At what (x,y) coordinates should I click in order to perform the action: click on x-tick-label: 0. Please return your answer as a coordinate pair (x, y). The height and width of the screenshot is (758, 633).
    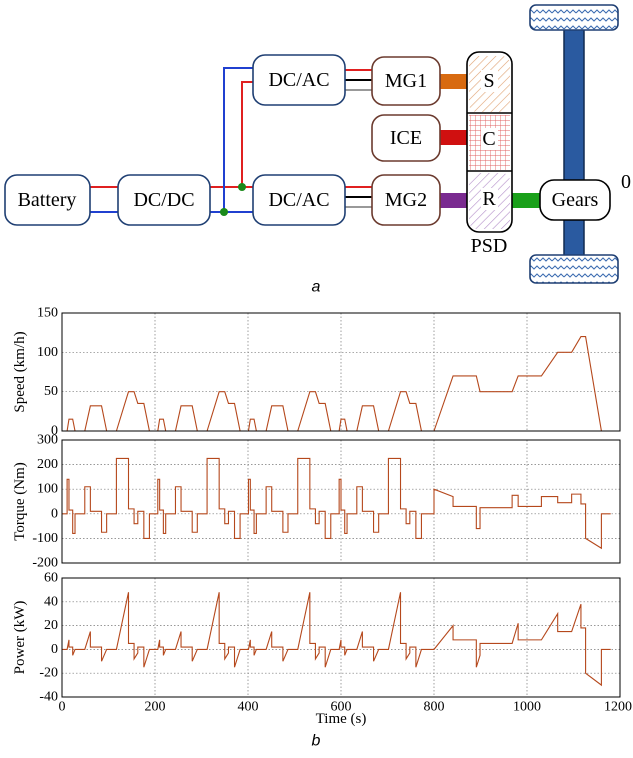
    Looking at the image, I should click on (62, 707).